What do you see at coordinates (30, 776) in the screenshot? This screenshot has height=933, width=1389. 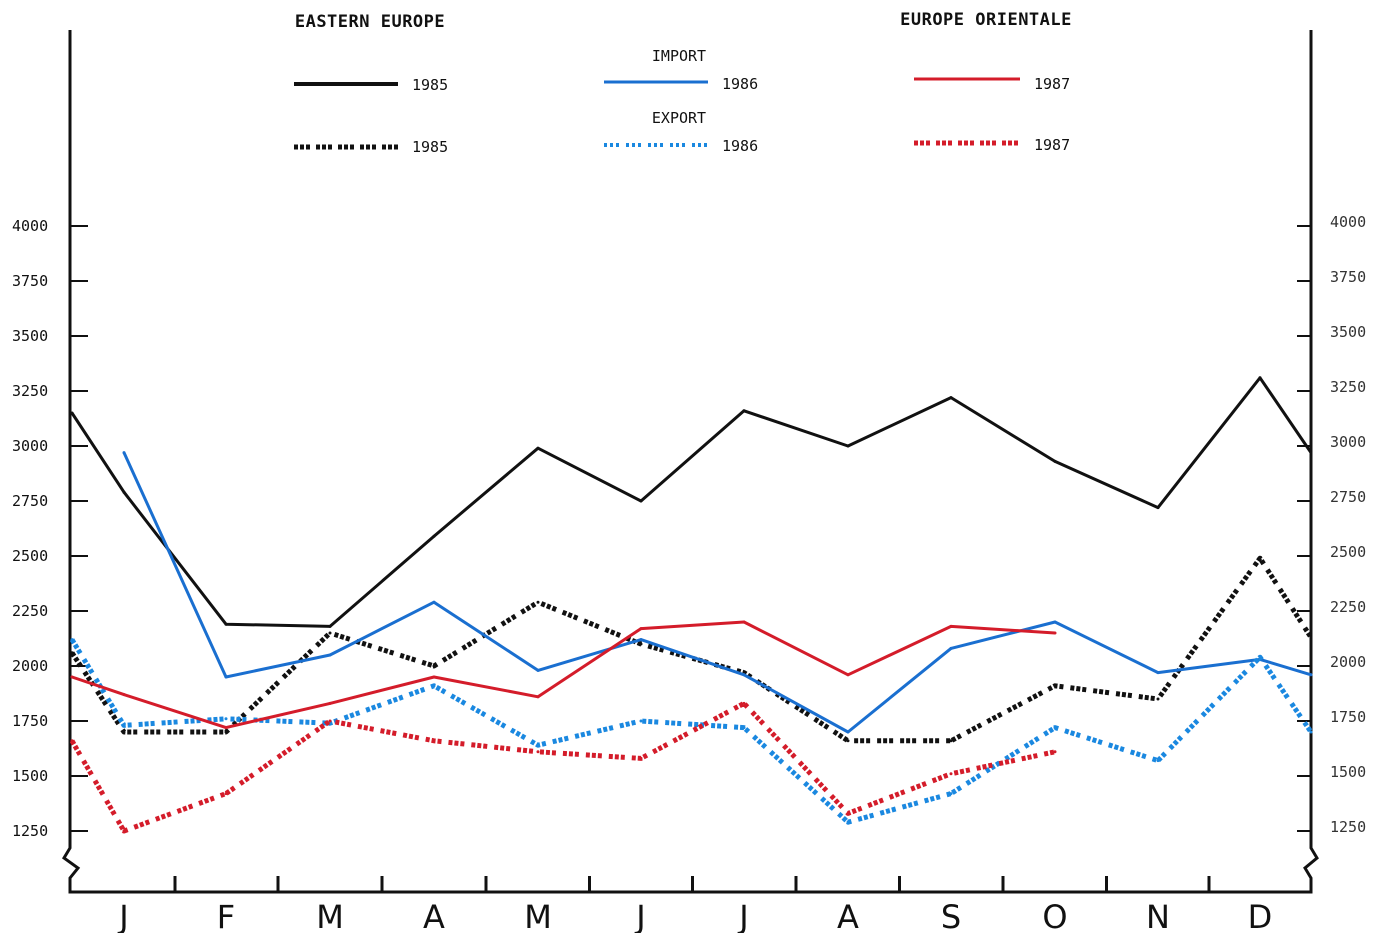 I see `y-tick-label-left: 1500` at bounding box center [30, 776].